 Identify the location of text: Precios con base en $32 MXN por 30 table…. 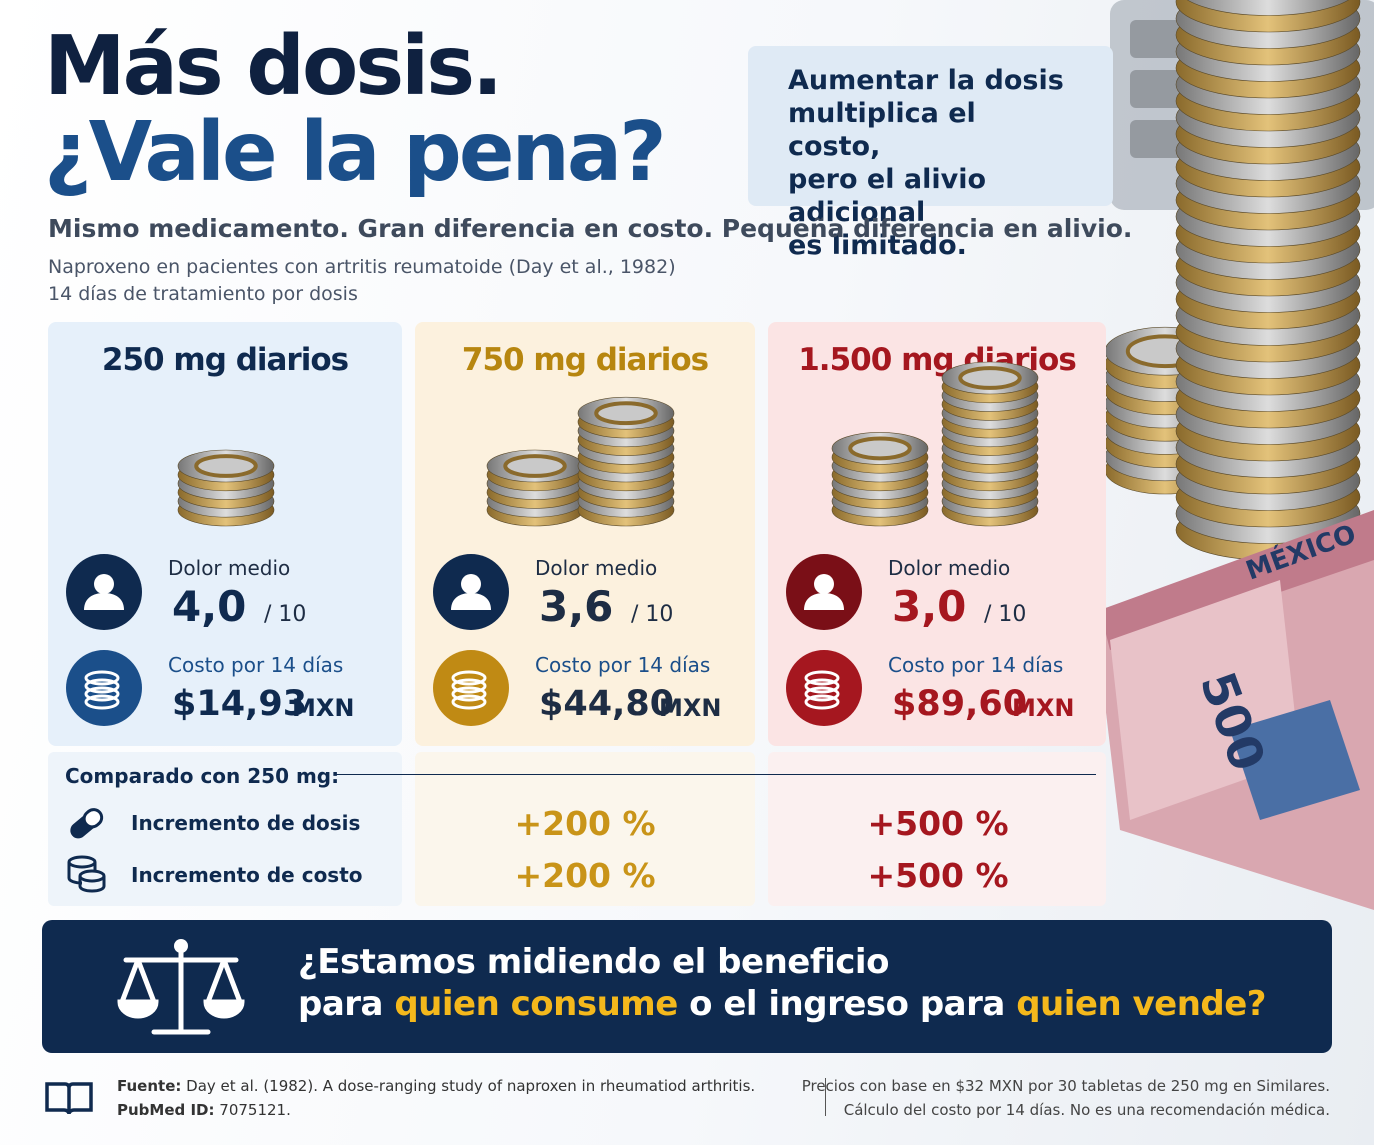
(1065, 1086).